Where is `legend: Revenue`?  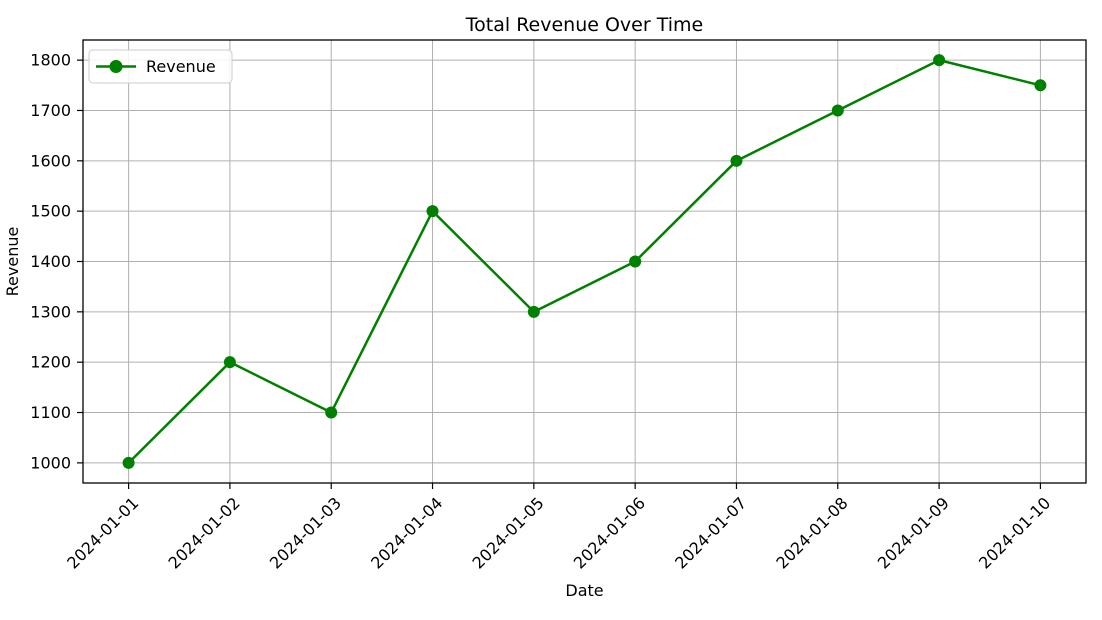 legend: Revenue is located at coordinates (160, 66).